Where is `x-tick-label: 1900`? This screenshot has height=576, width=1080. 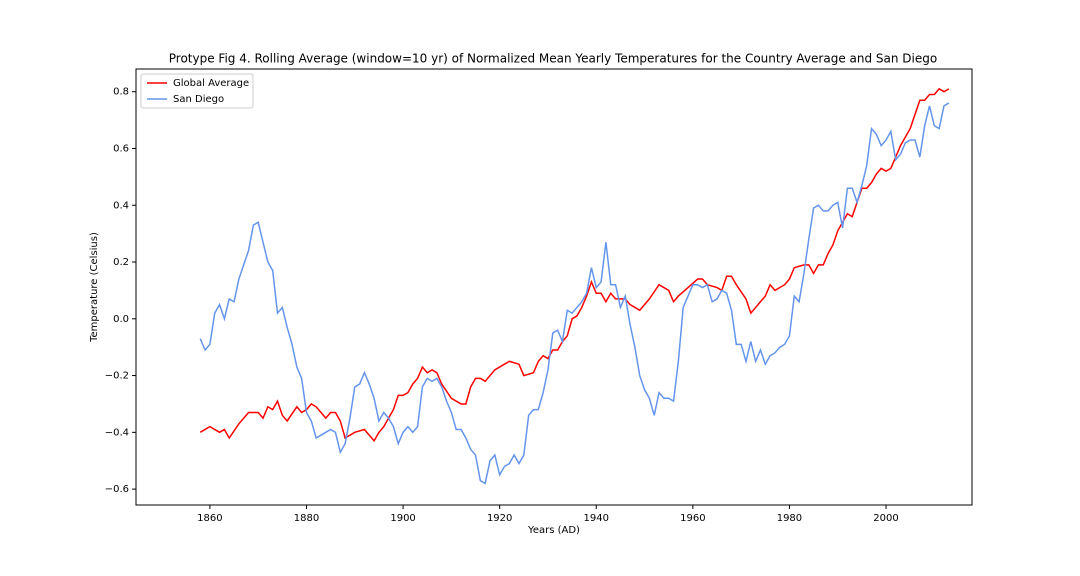 x-tick-label: 1900 is located at coordinates (402, 518).